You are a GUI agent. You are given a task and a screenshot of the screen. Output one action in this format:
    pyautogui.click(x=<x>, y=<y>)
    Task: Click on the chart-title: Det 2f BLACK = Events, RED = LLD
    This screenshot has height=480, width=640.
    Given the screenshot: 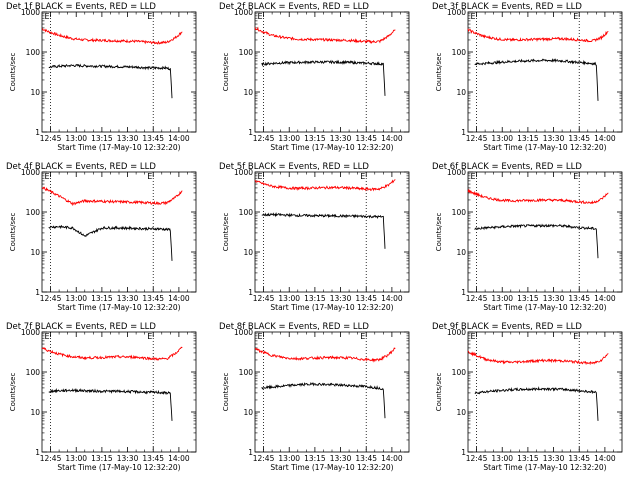 What is the action you would take?
    pyautogui.click(x=294, y=7)
    